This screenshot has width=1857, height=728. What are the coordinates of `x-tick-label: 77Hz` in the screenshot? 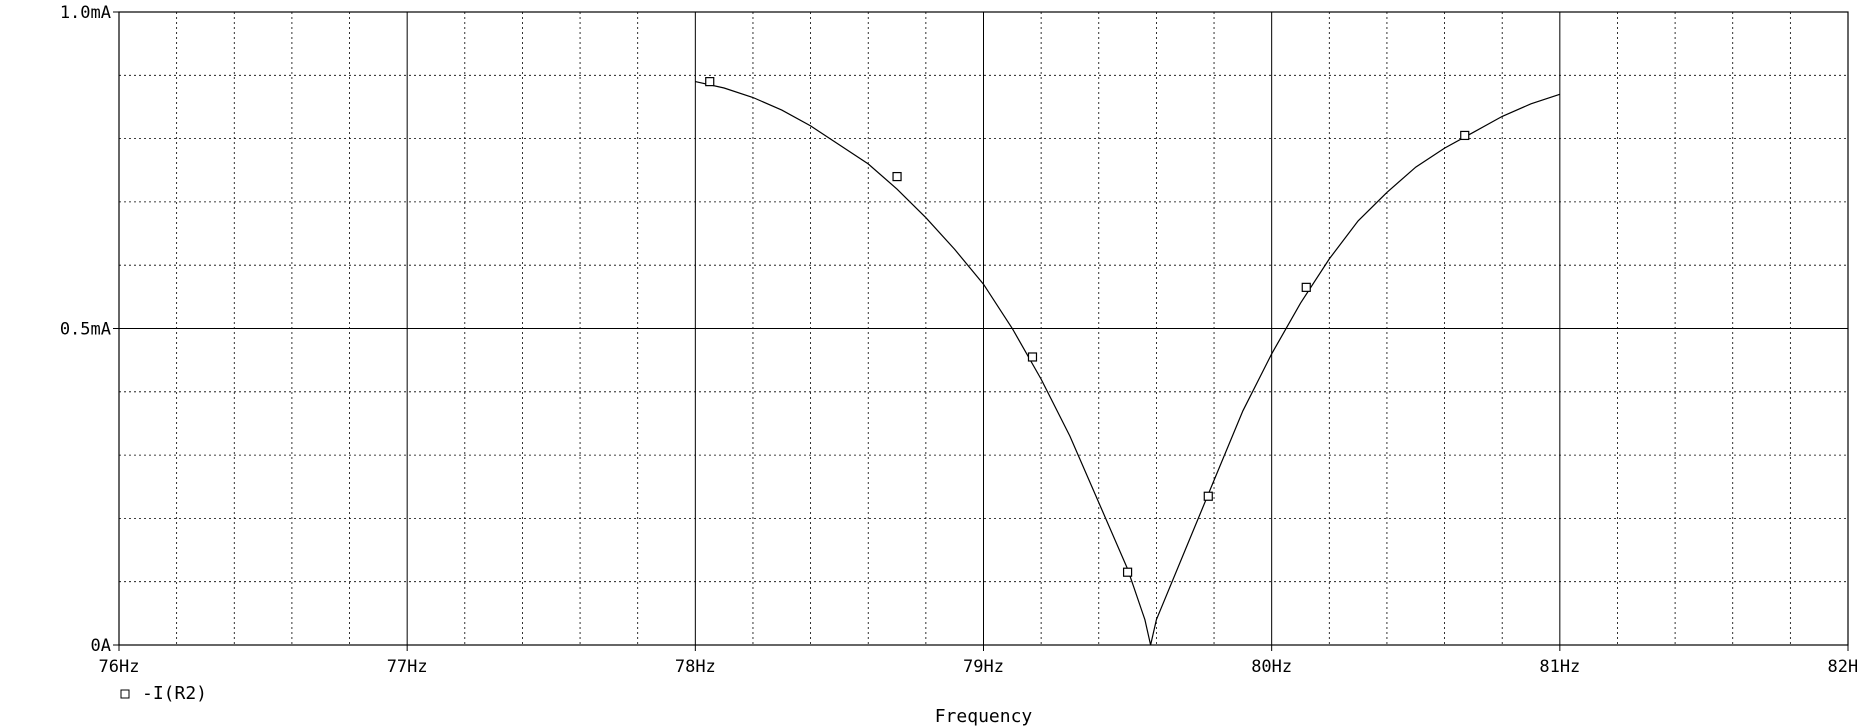 It's located at (407, 667).